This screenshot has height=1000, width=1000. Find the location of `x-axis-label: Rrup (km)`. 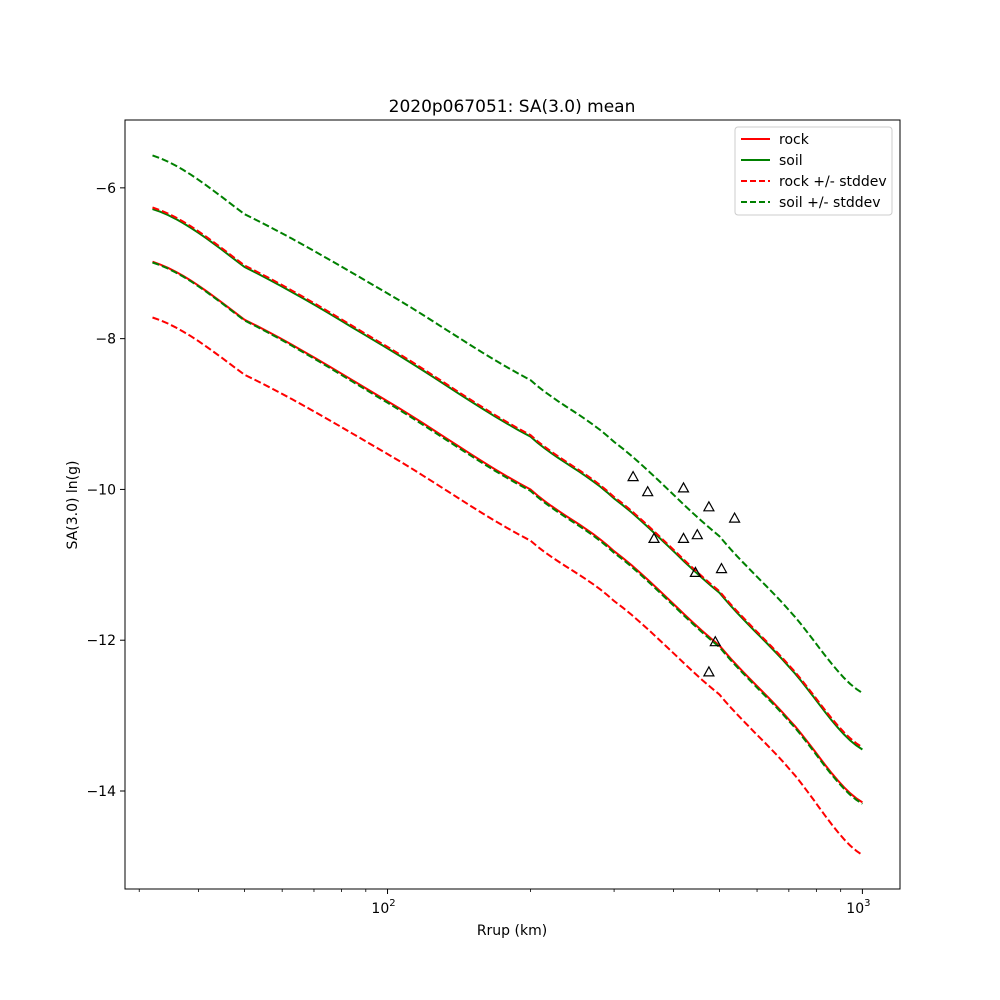

x-axis-label: Rrup (km) is located at coordinates (512, 931).